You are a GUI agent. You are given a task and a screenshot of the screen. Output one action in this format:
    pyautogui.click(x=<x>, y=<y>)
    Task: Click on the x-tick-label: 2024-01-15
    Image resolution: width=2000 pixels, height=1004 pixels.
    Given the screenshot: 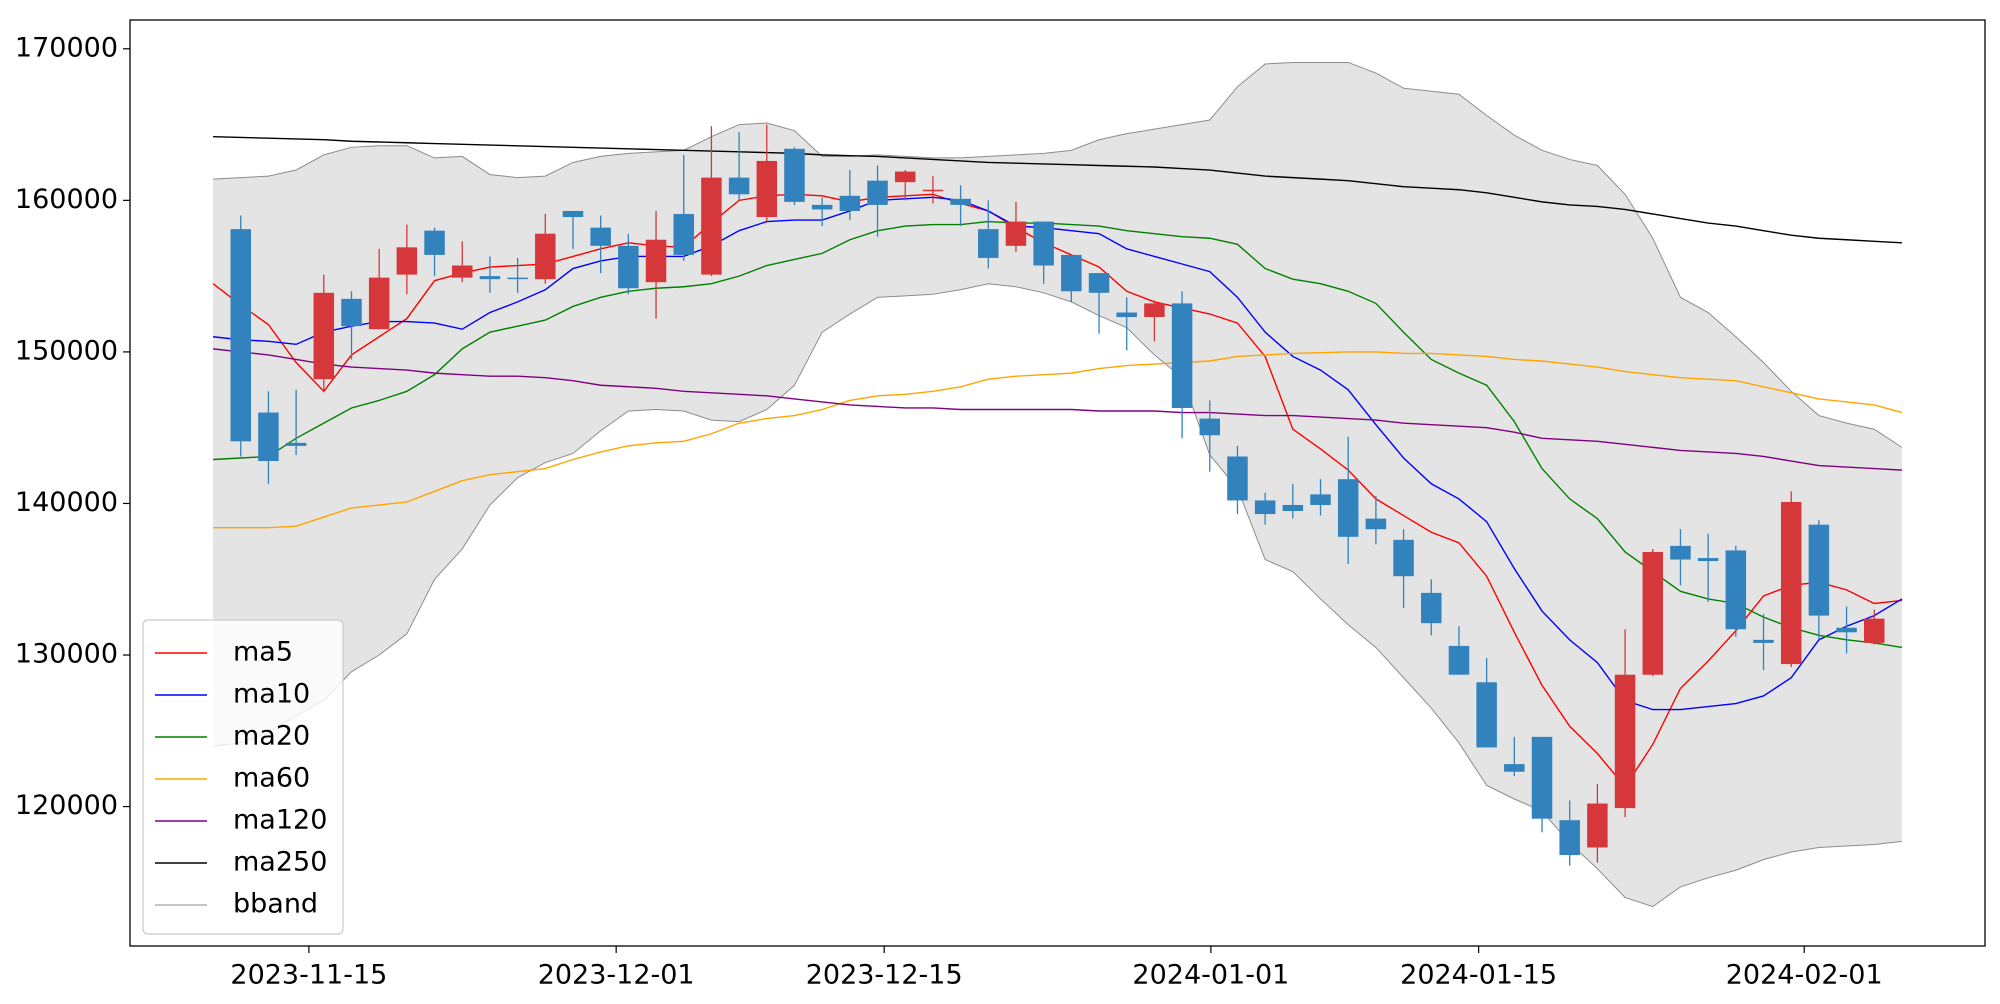 What is the action you would take?
    pyautogui.click(x=1478, y=975)
    